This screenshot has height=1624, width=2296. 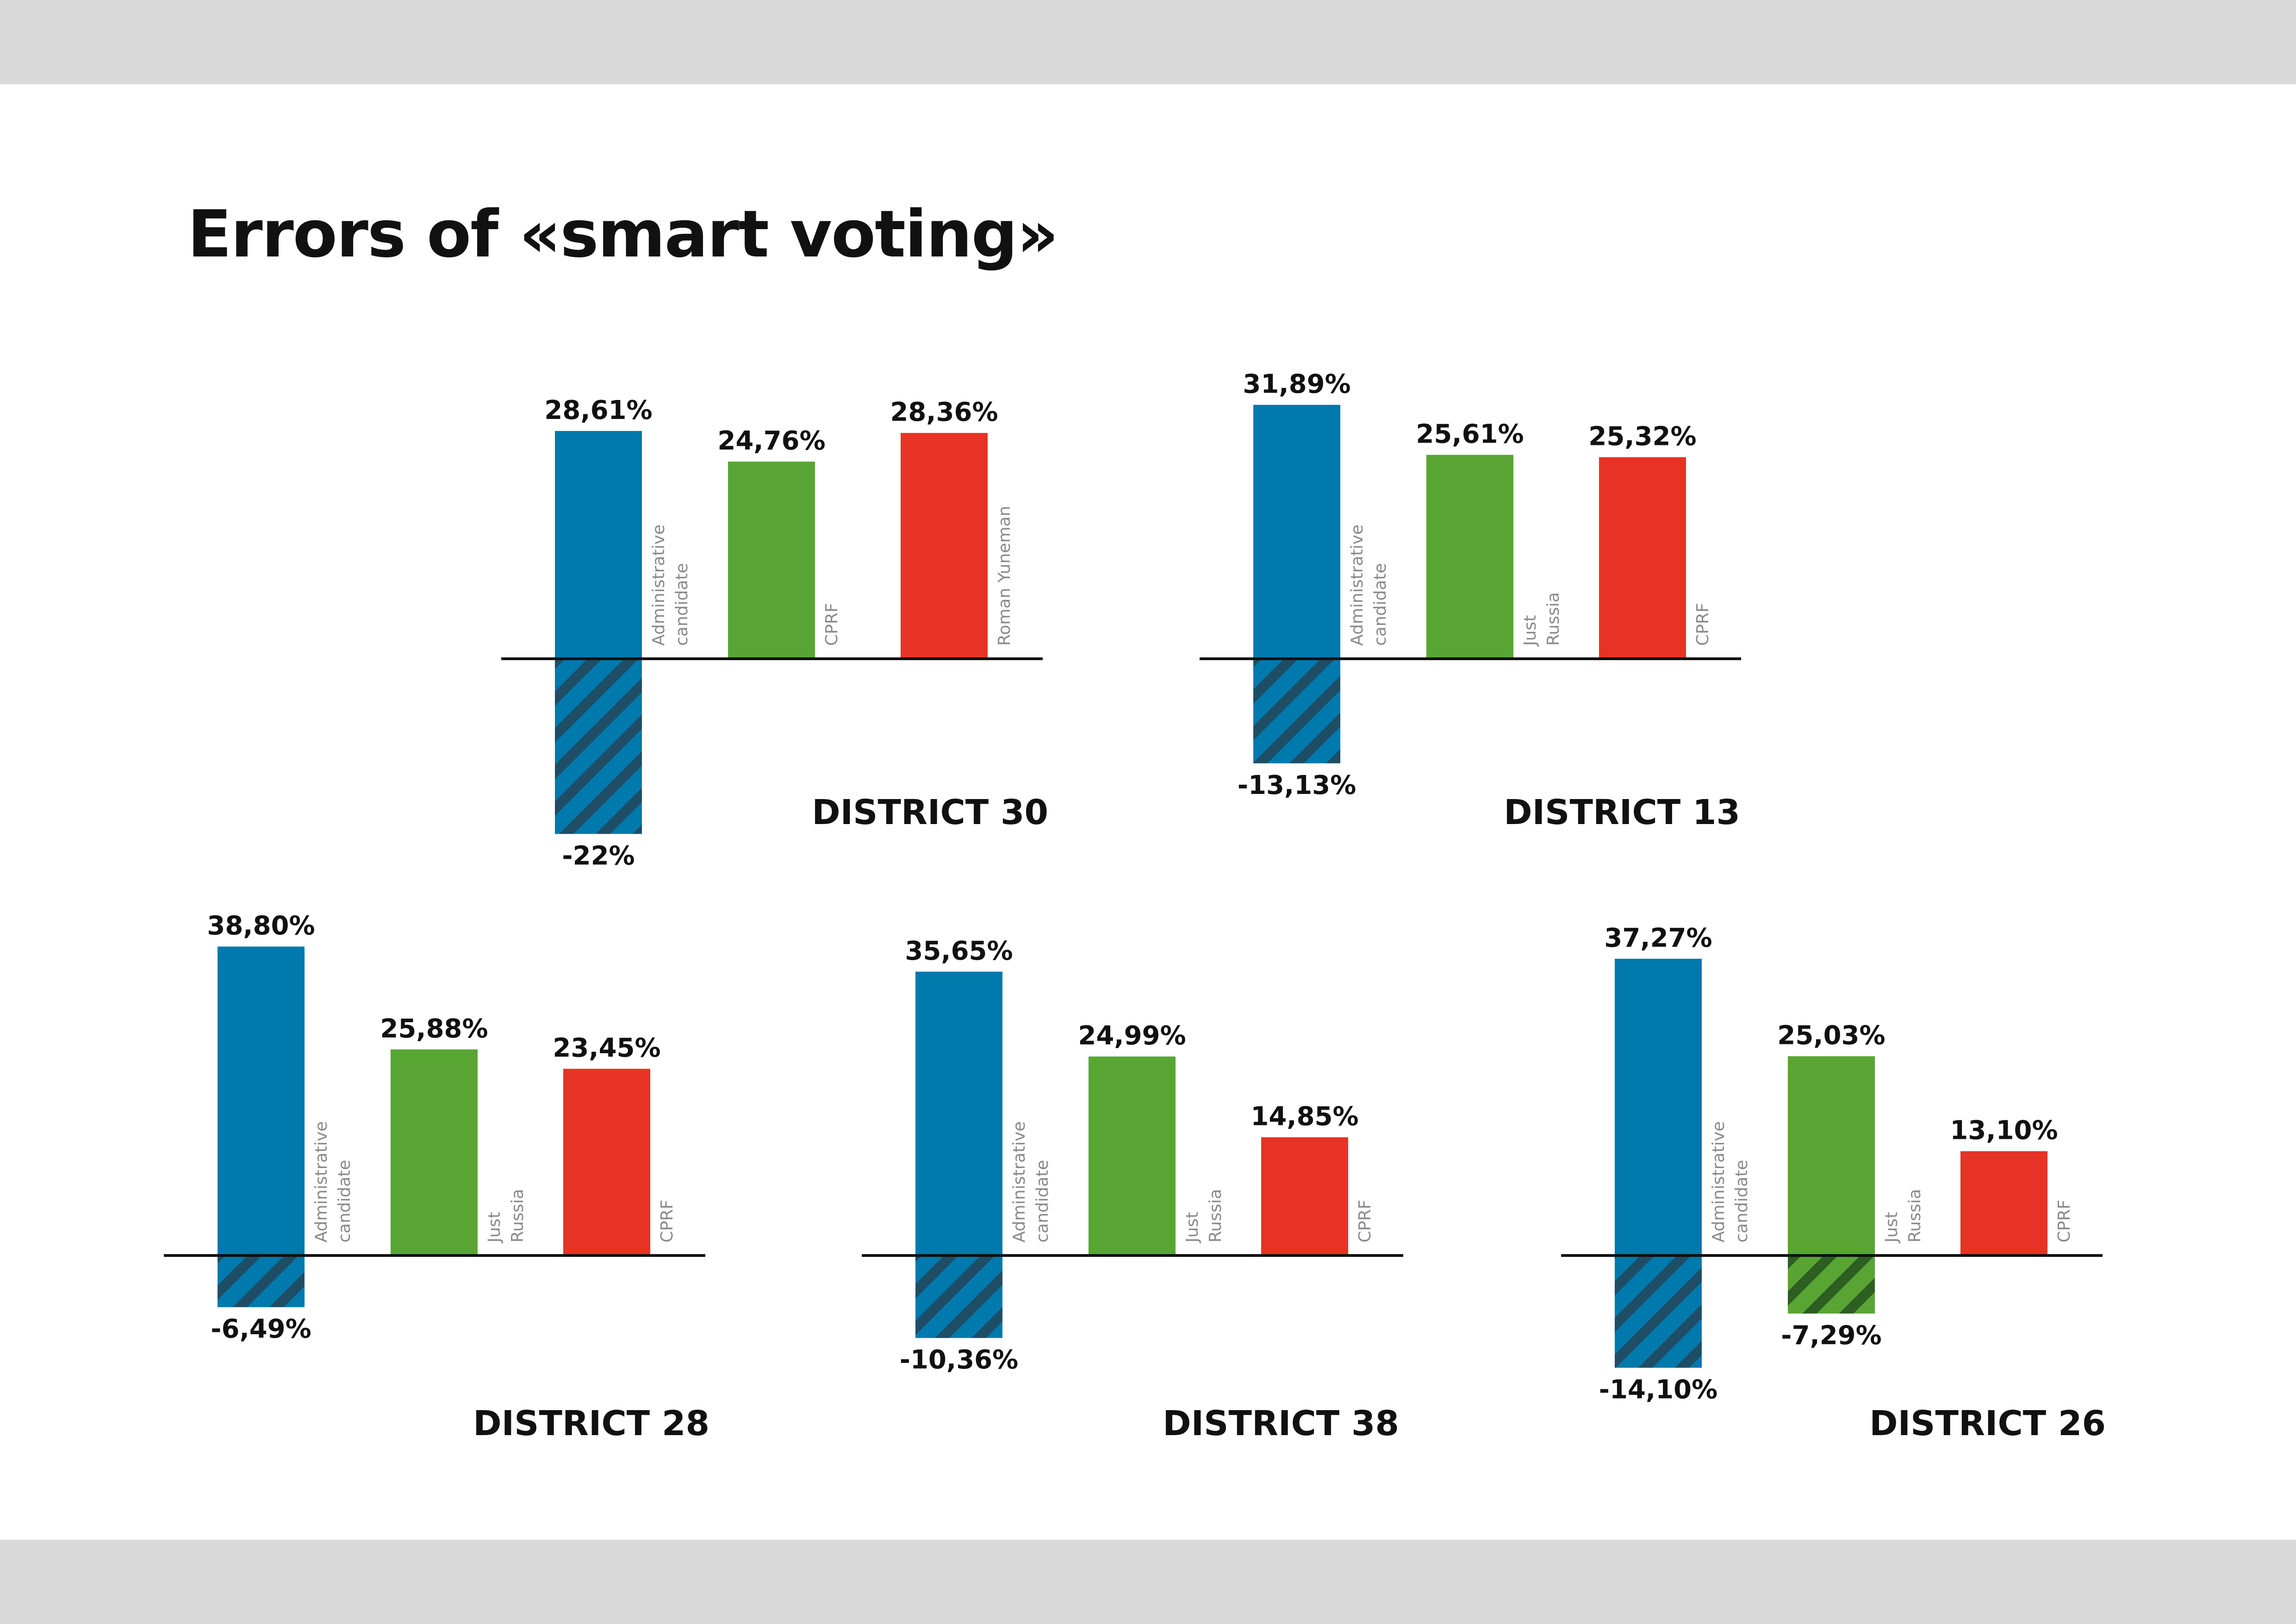 I want to click on top-band, so click(x=1148, y=42).